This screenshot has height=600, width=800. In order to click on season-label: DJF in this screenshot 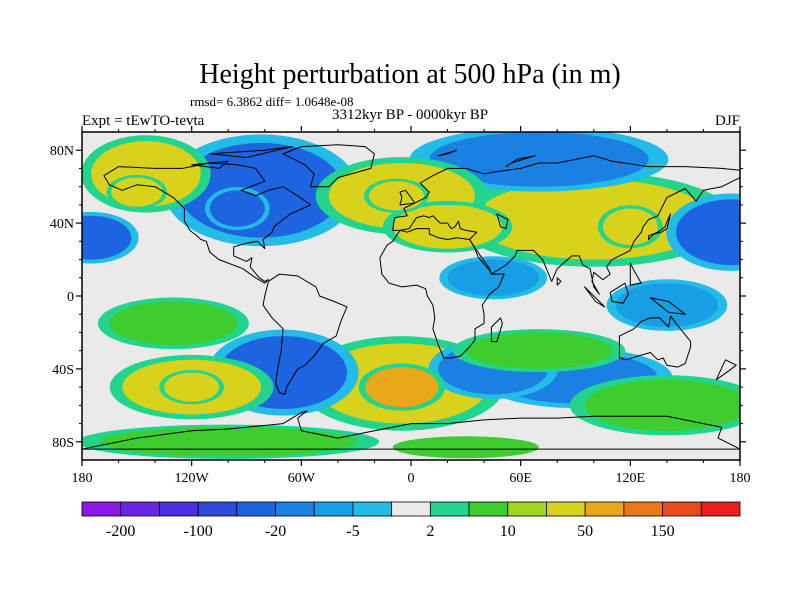, I will do `click(727, 121)`.